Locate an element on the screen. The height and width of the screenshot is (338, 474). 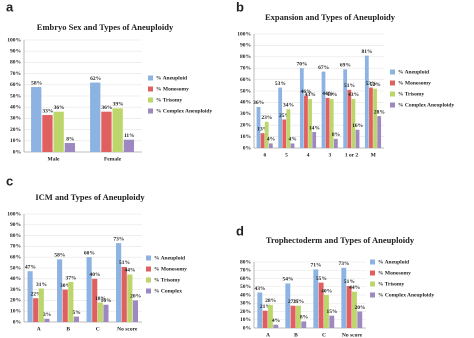
y-tick-label: 90% is located at coordinates (245, 46).